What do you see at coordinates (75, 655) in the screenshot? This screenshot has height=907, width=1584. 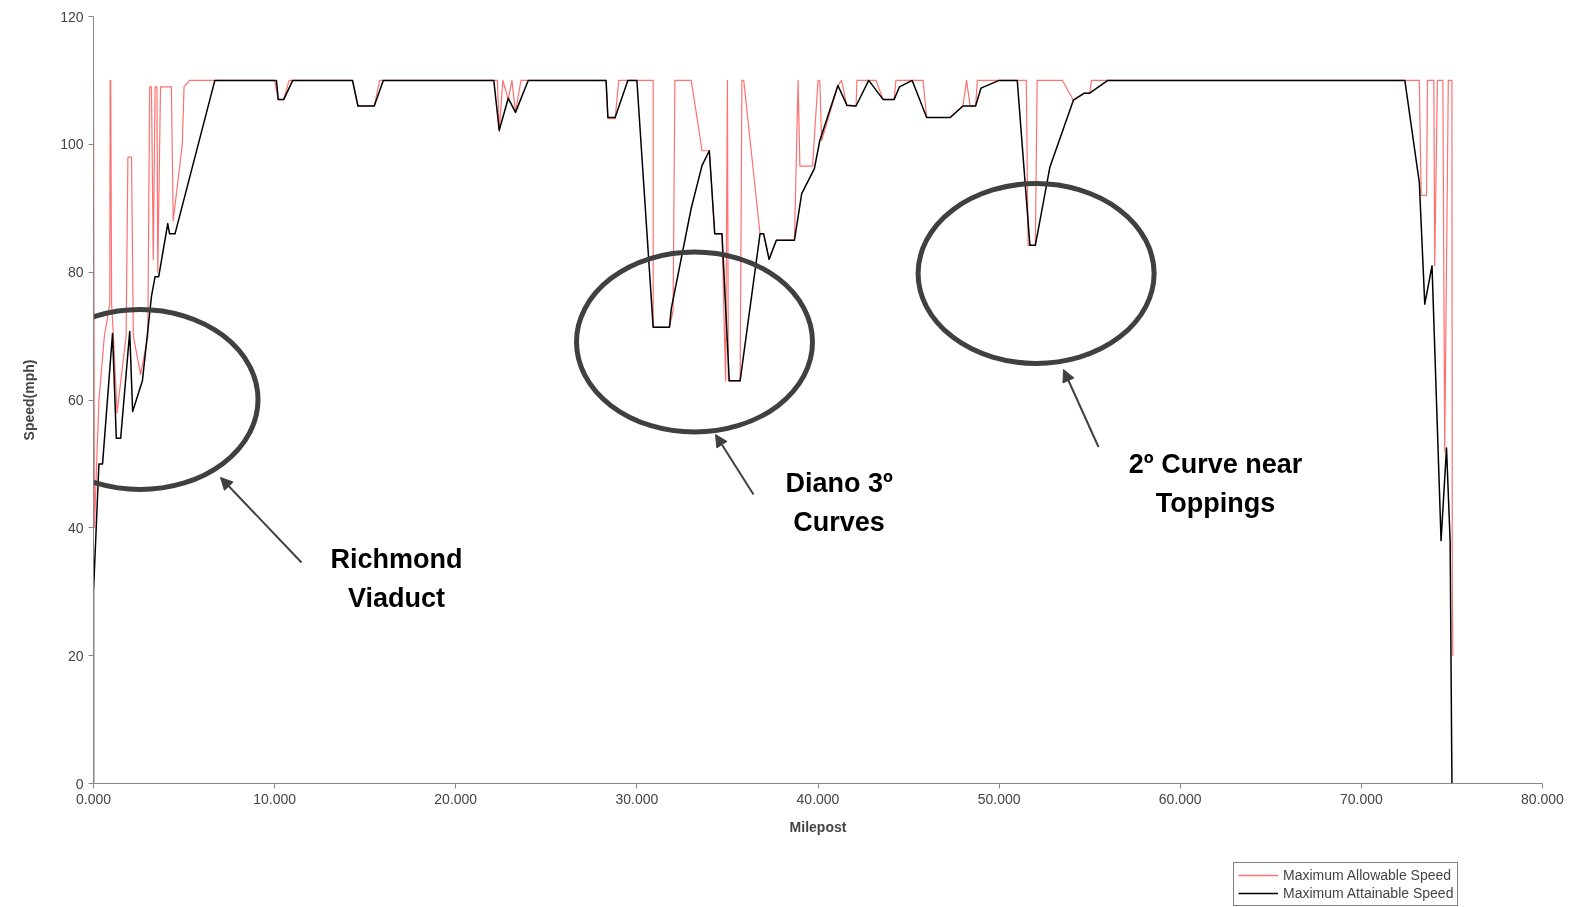 I see `y-tick-label: 20` at bounding box center [75, 655].